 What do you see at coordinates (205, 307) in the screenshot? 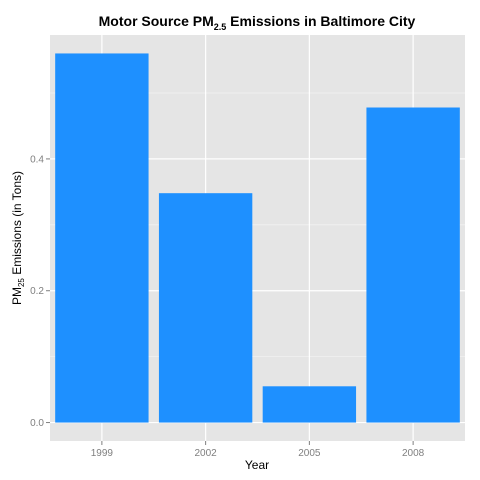
I see `bar-2002` at bounding box center [205, 307].